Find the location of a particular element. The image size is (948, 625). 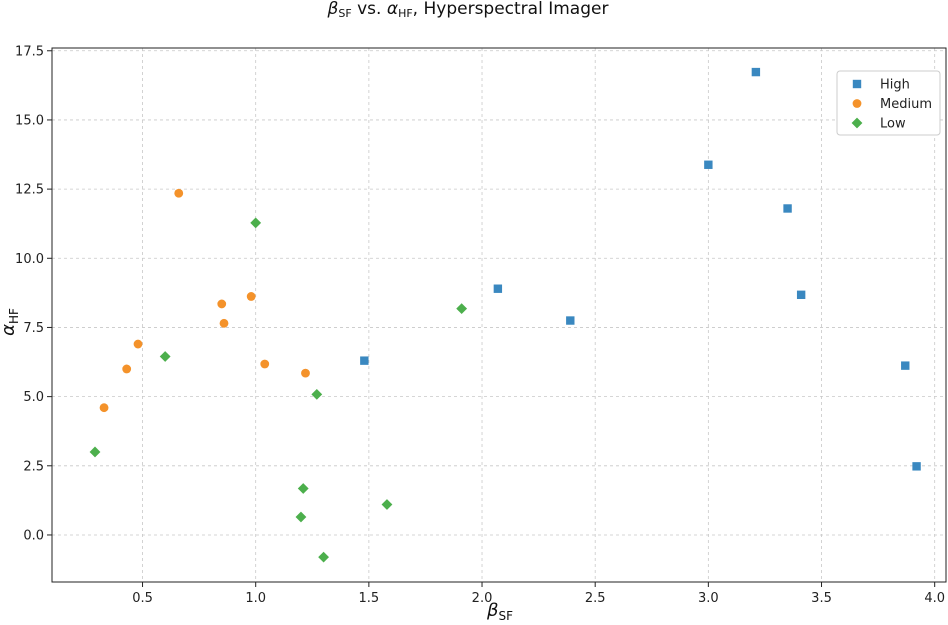

x-tick-label: 2.5 is located at coordinates (595, 598).